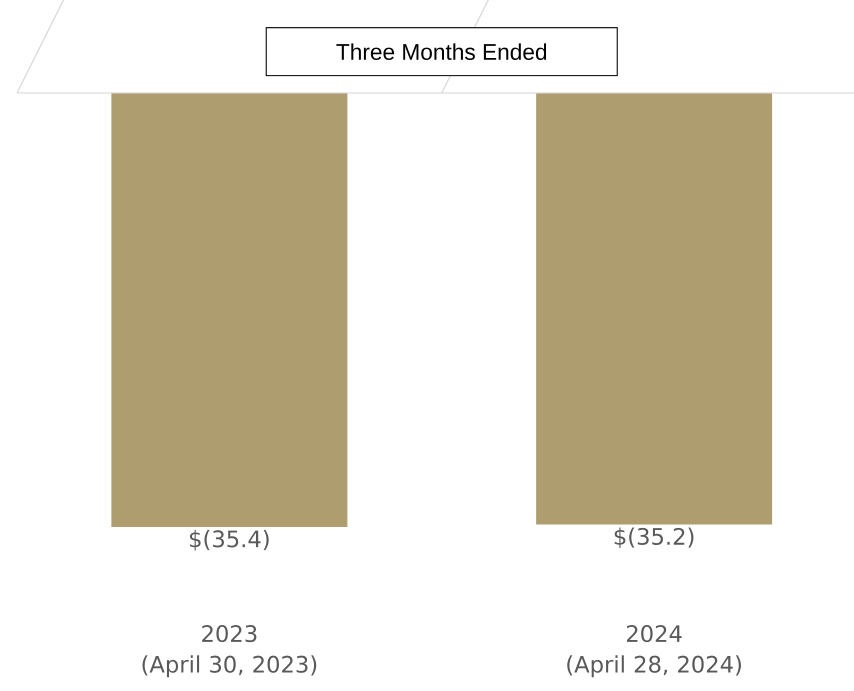 This screenshot has width=854, height=691. Describe the element at coordinates (654, 651) in the screenshot. I see `x-tick-label: 2024 (April 28, 2024)` at that location.